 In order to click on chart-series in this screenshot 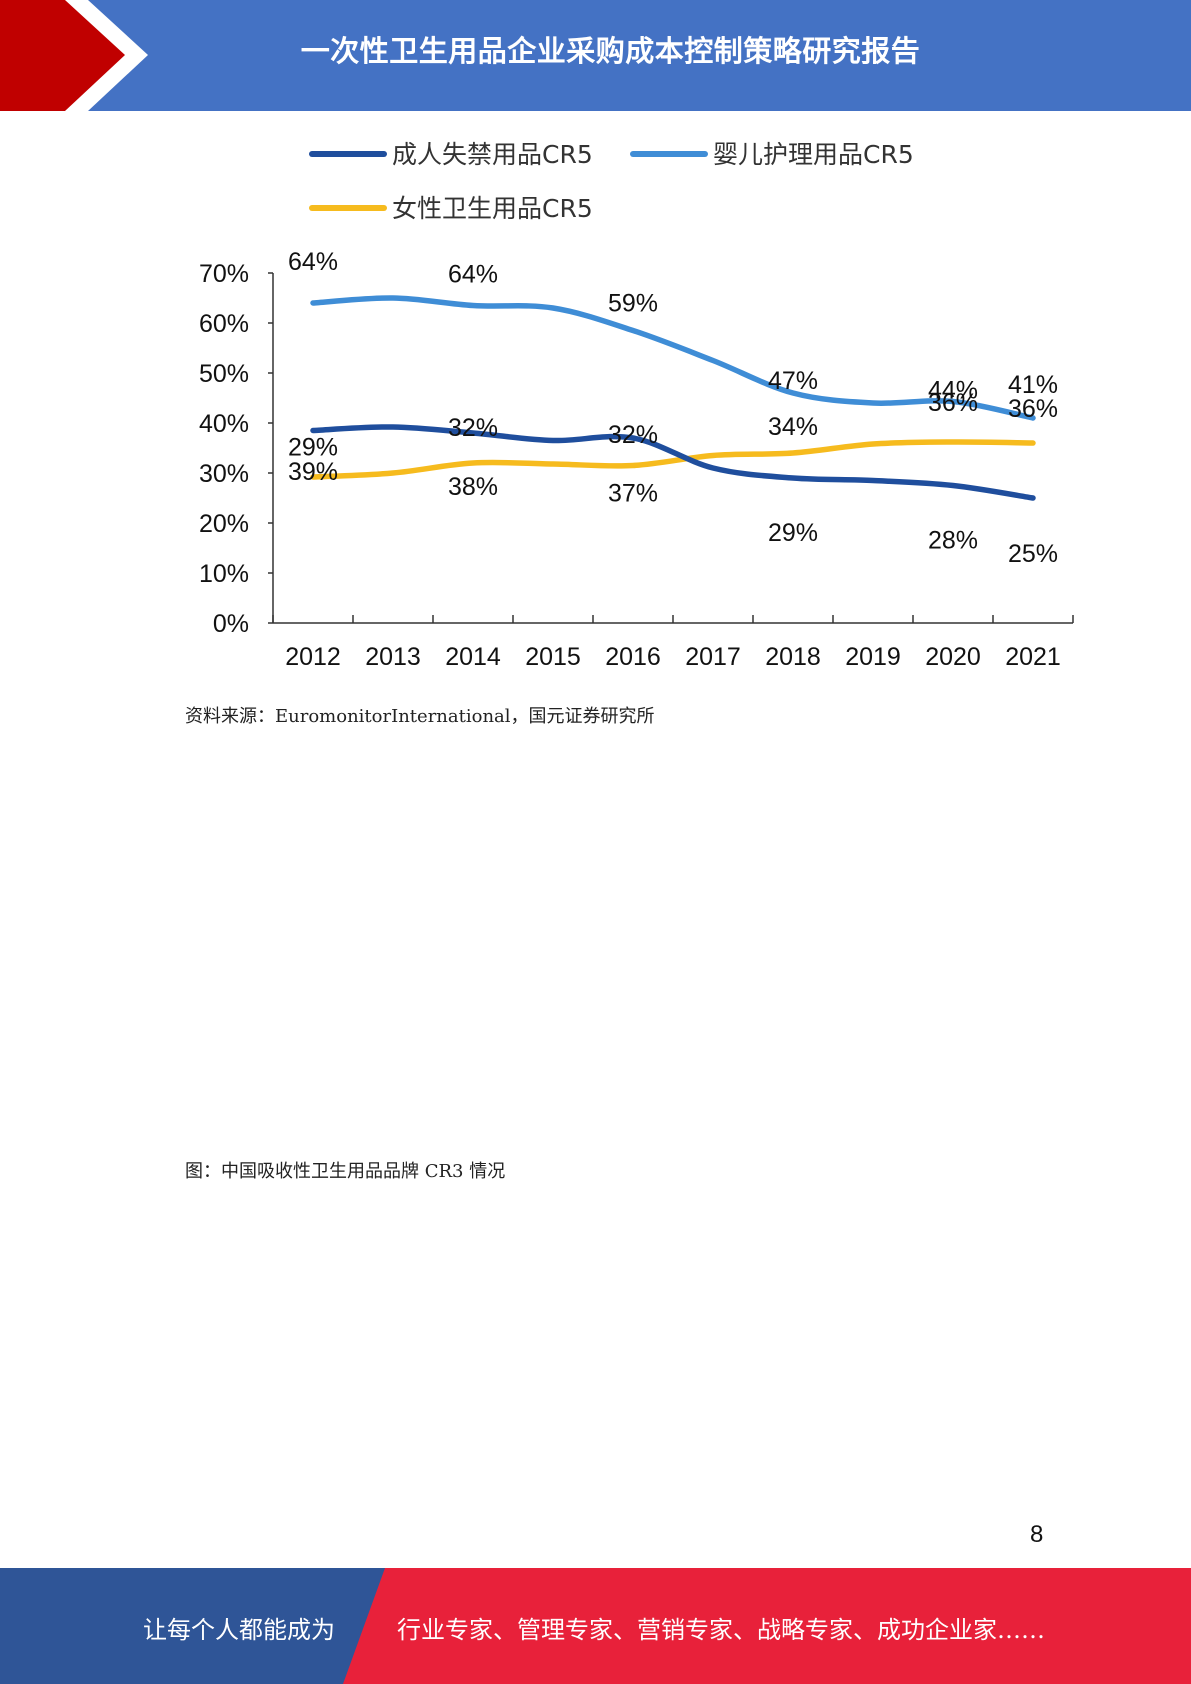, I will do `click(673, 398)`.